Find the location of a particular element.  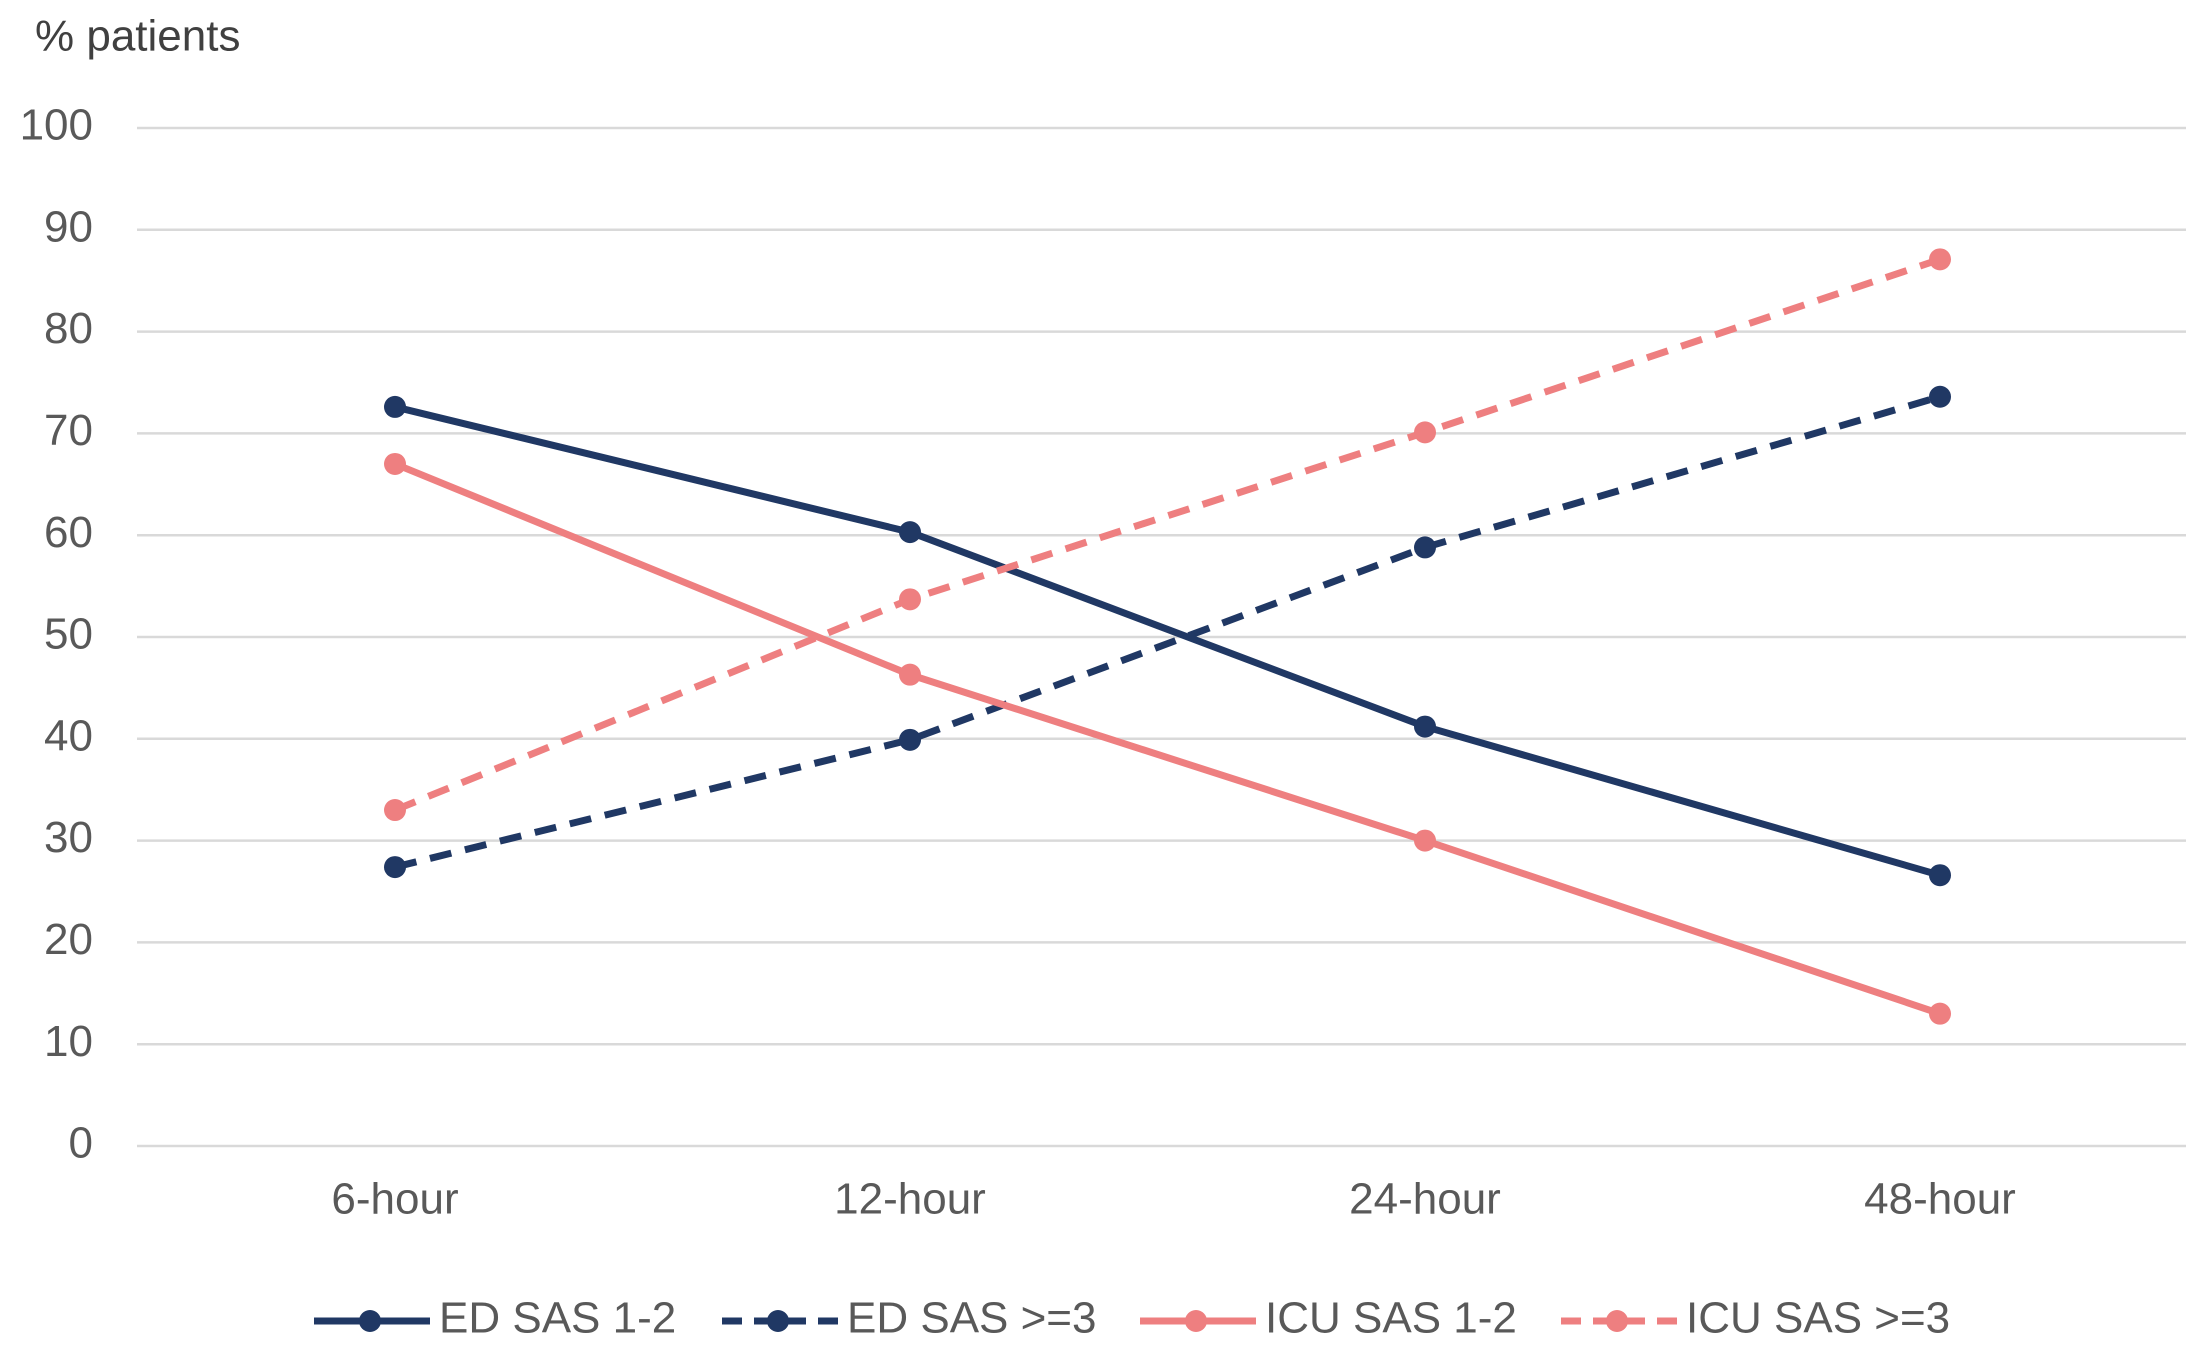

legend-label: ED SAS 1-2 is located at coordinates (557, 1318).